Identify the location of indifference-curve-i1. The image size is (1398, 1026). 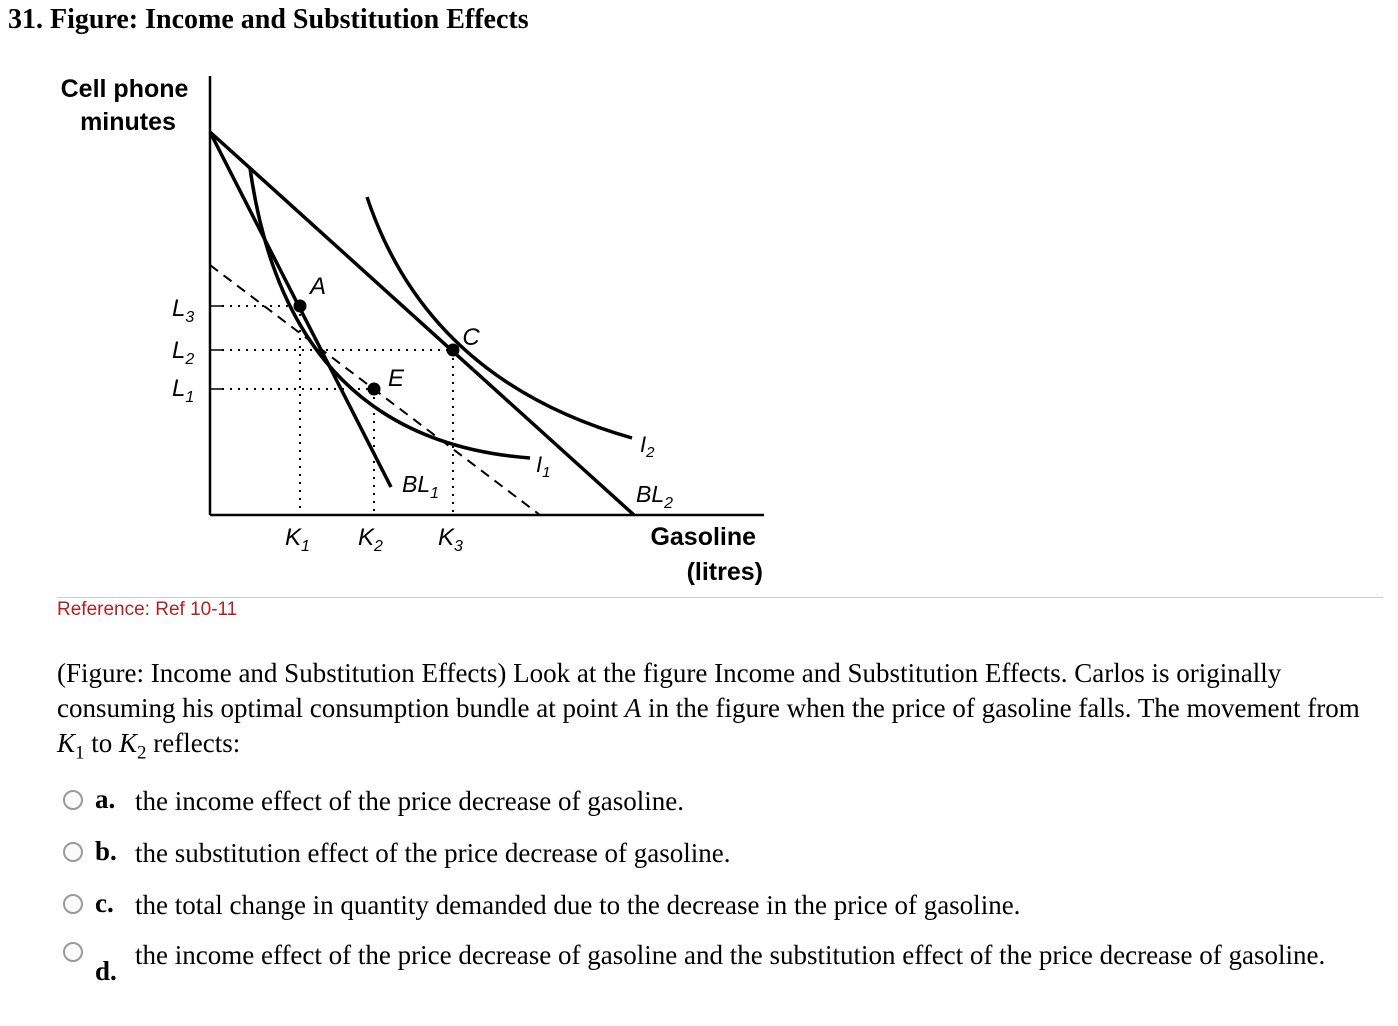
(389, 313).